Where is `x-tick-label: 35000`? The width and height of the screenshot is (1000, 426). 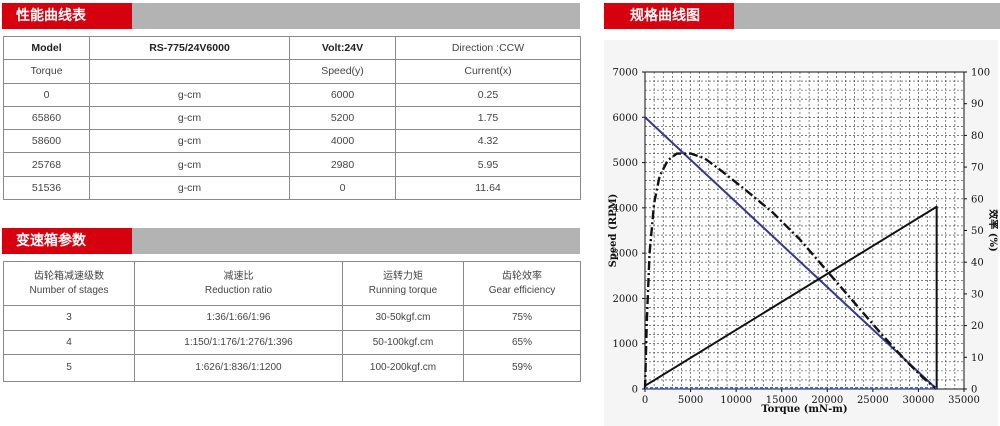
x-tick-label: 35000 is located at coordinates (964, 400).